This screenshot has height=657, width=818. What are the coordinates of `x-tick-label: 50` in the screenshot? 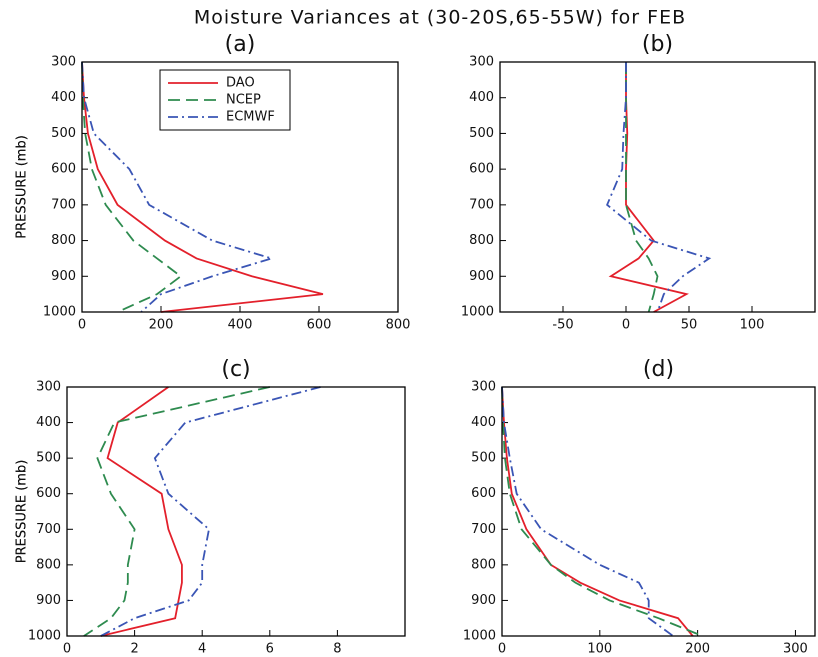 It's located at (689, 325).